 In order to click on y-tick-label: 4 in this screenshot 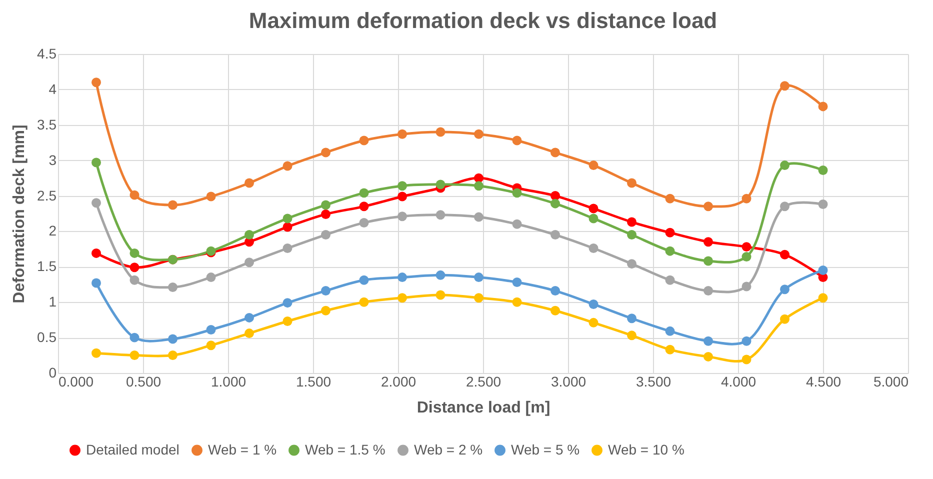, I will do `click(52, 88)`.